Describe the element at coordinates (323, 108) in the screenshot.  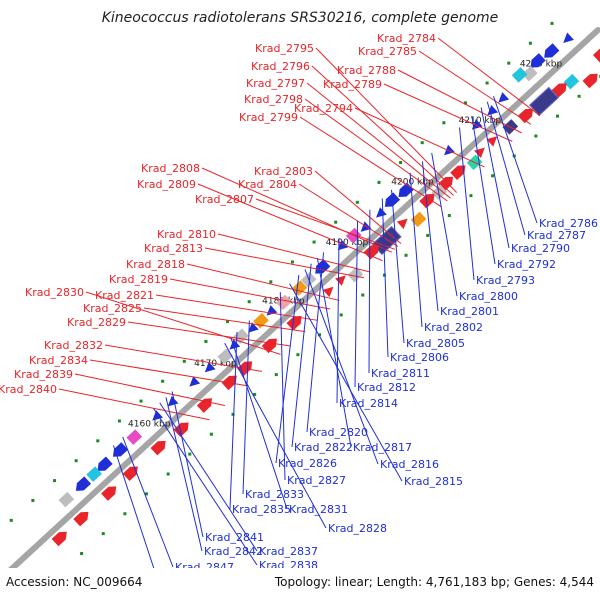
I see `forward-gene-label: Krad_2794` at that location.